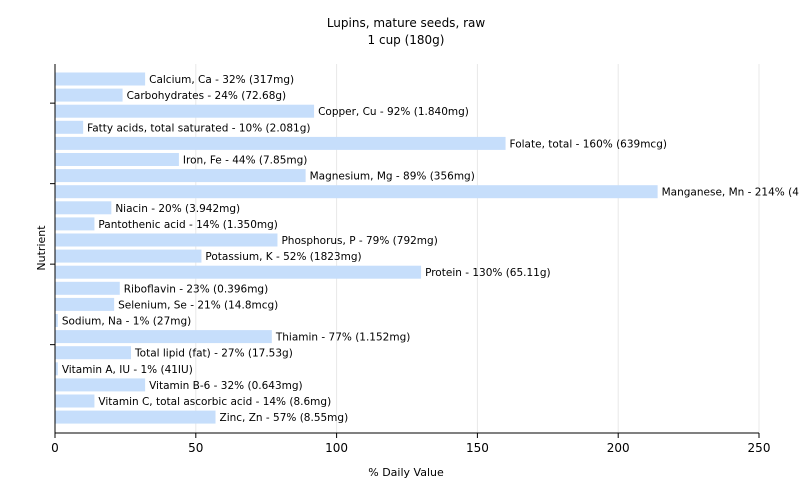  Describe the element at coordinates (392, 177) in the screenshot. I see `bar-label-6: Magnesium, Mg - 89% (356mg)` at that location.